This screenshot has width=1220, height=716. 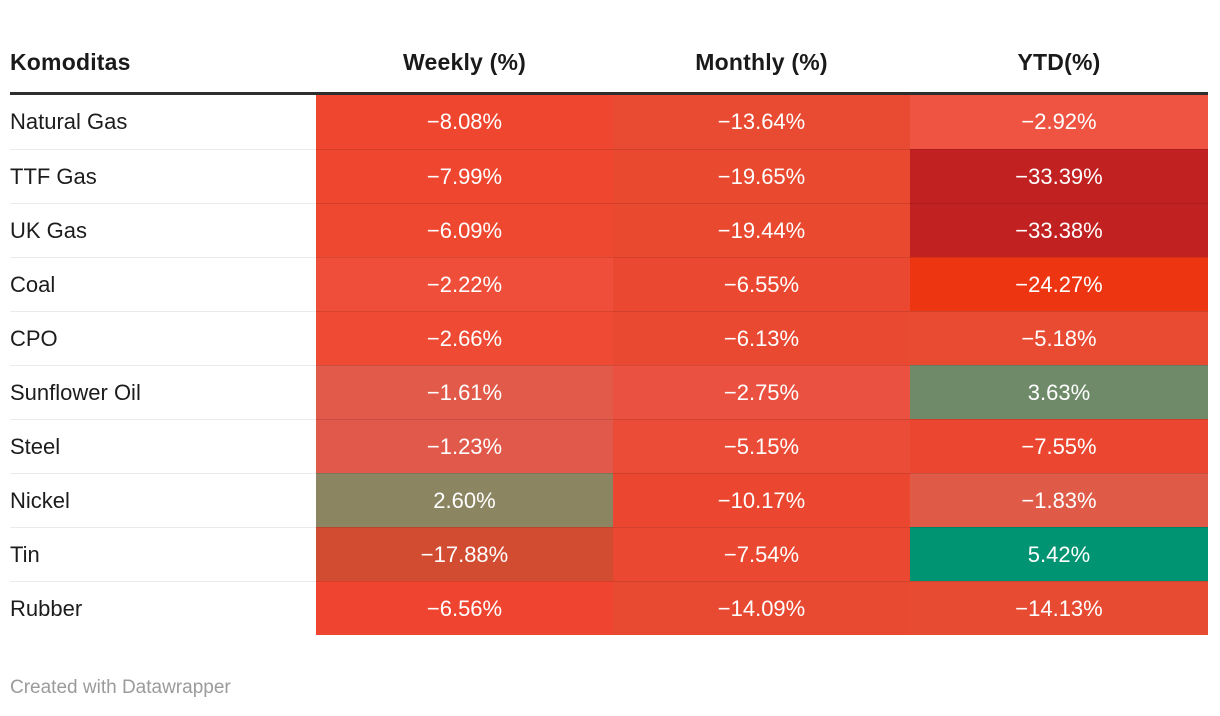 What do you see at coordinates (163, 608) in the screenshot?
I see `row-label: Rubber` at bounding box center [163, 608].